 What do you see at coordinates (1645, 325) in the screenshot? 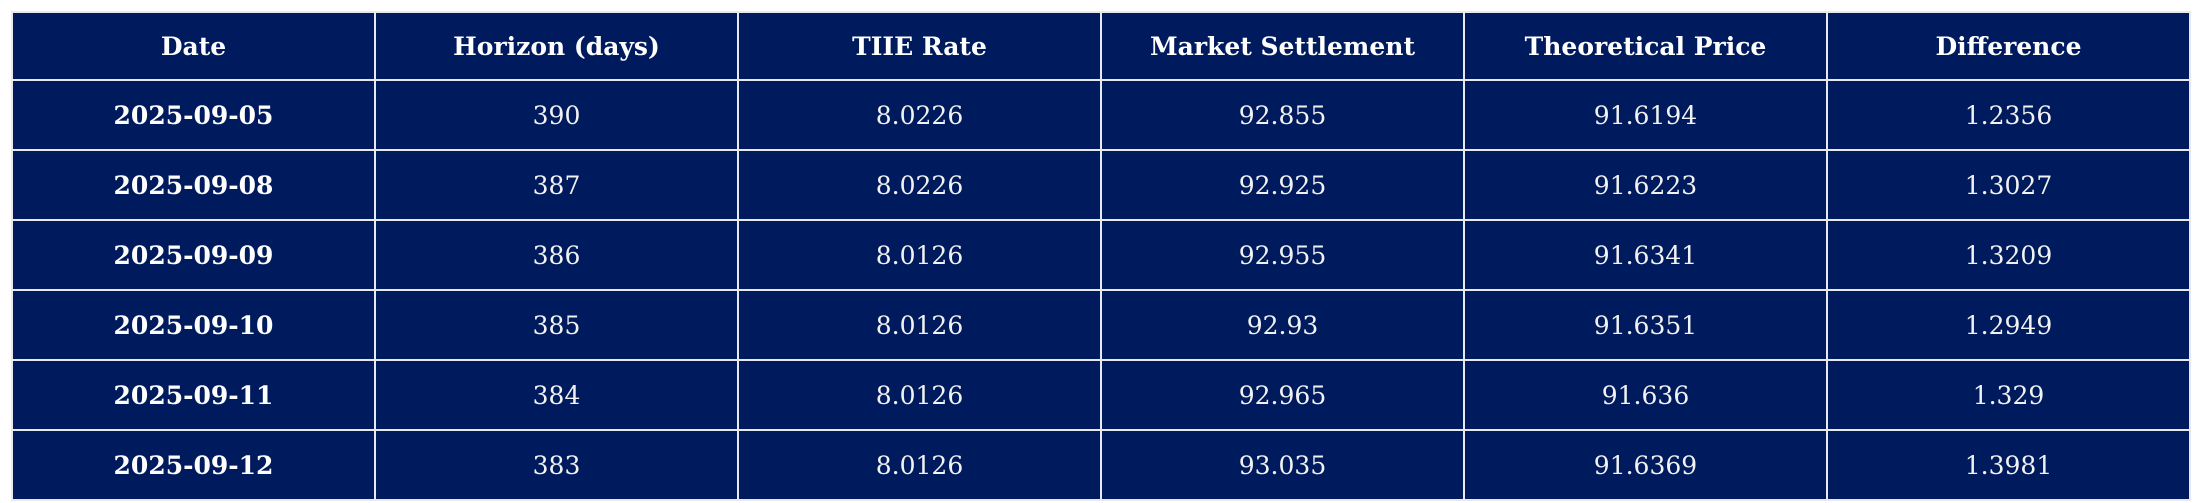
I see `cell-theoretical-price: 91.6351` at bounding box center [1645, 325].